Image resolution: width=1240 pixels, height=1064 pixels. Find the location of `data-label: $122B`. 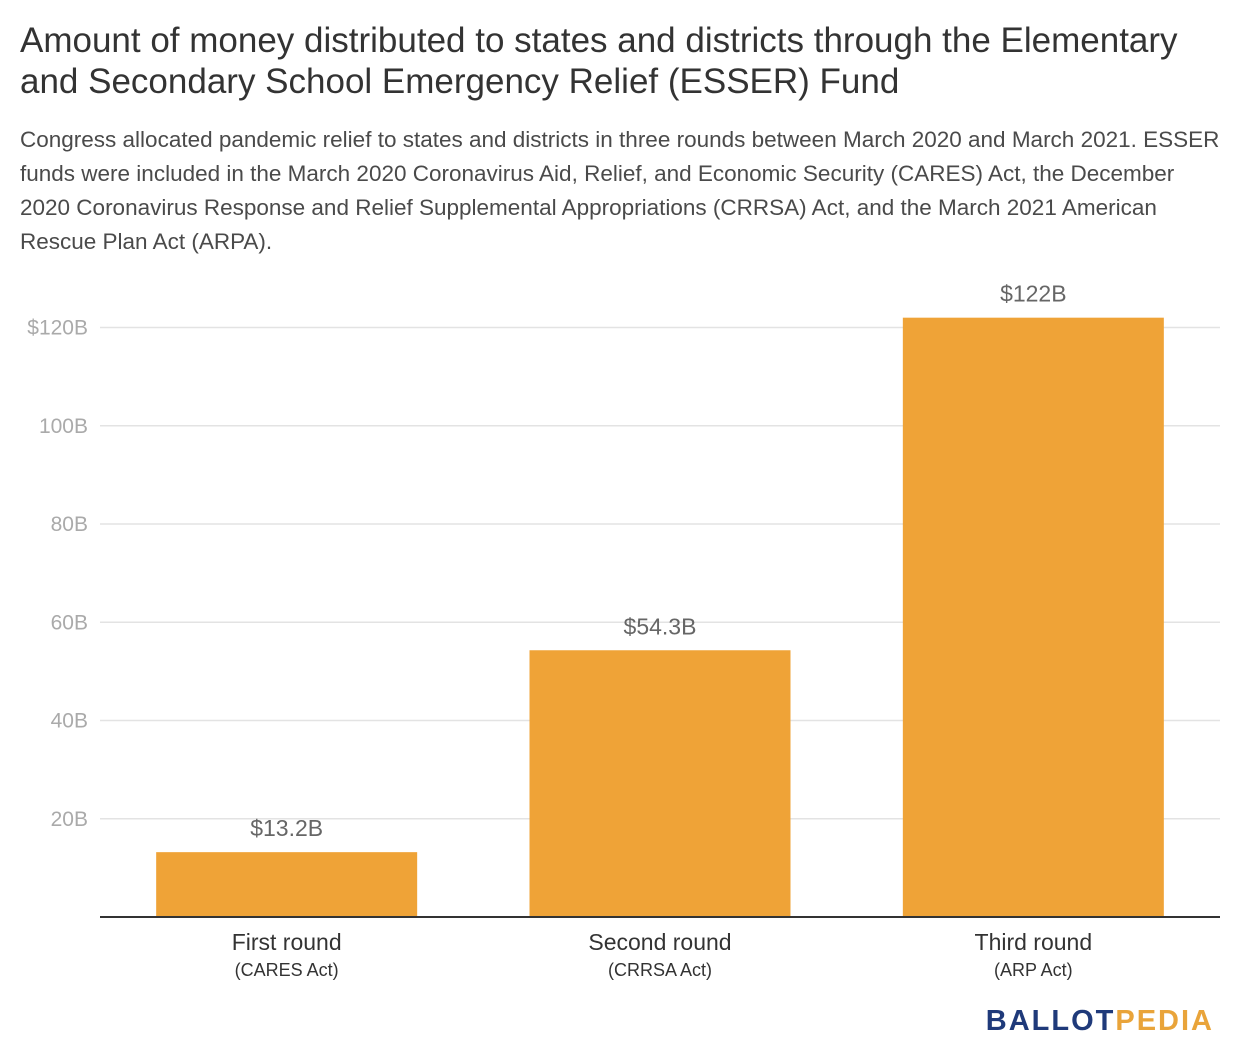

data-label: $122B is located at coordinates (1033, 294).